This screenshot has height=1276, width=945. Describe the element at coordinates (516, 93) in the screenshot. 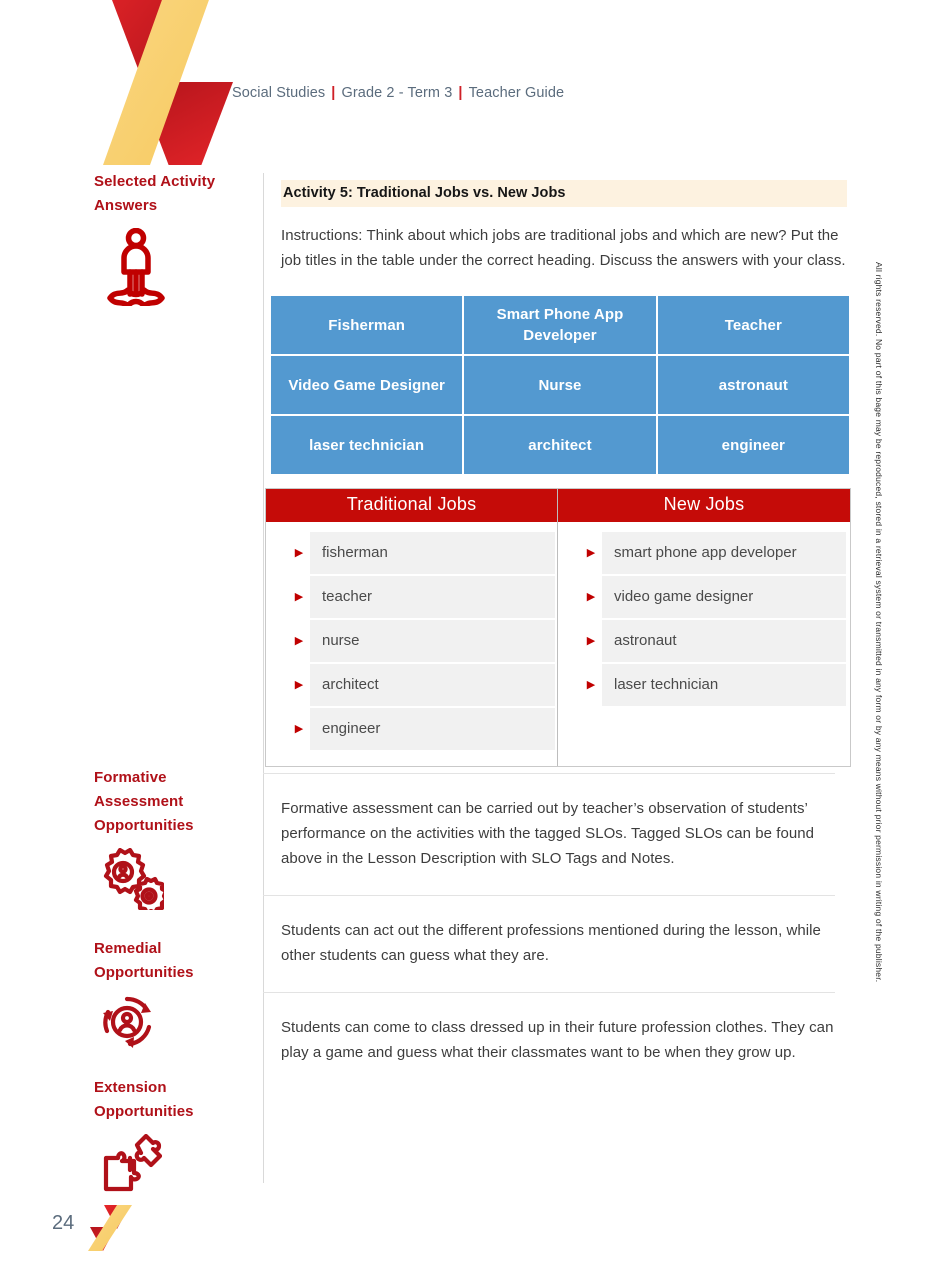

I see `header-guide: Teacher Guide` at that location.